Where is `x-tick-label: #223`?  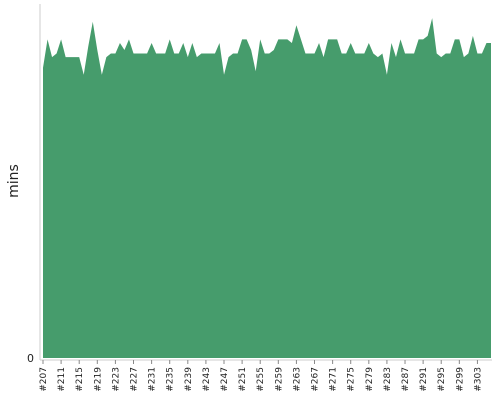 x-tick-label: #223 is located at coordinates (116, 379).